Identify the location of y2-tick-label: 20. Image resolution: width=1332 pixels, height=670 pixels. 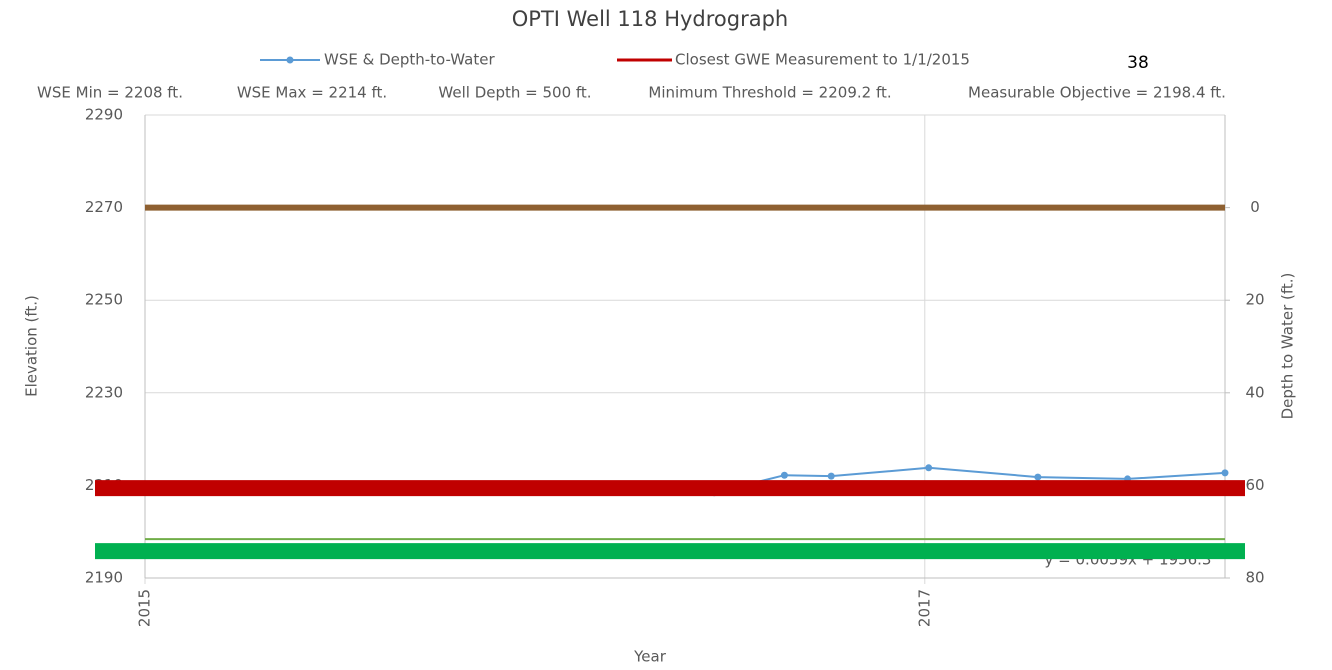
(1254, 300).